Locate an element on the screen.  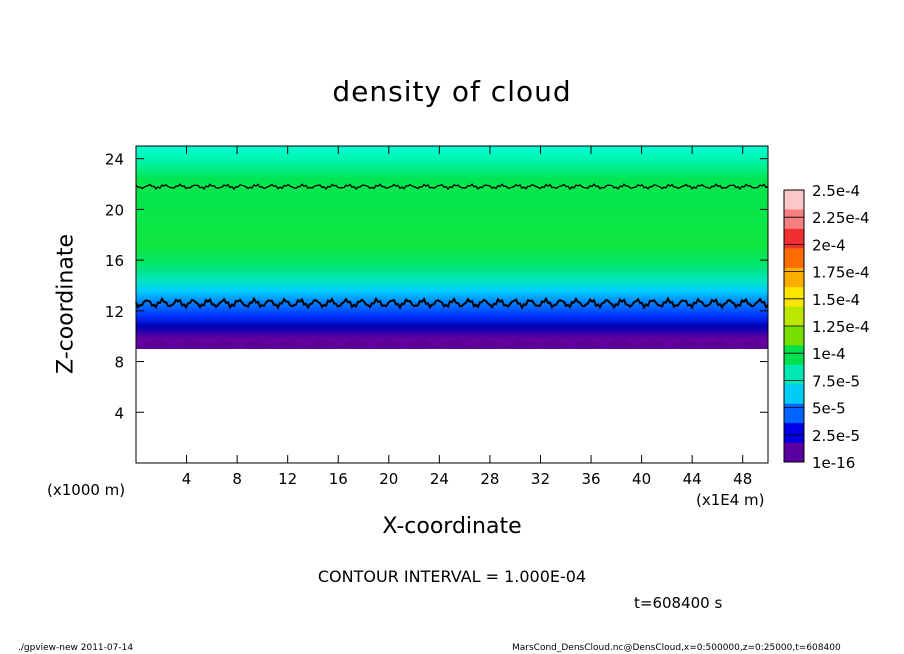
y-tick-label: 20 is located at coordinates (114, 210).